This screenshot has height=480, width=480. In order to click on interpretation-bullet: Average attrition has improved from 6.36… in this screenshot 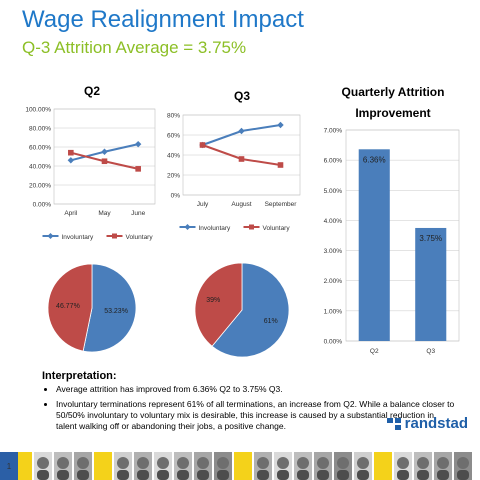, I will do `click(256, 389)`.